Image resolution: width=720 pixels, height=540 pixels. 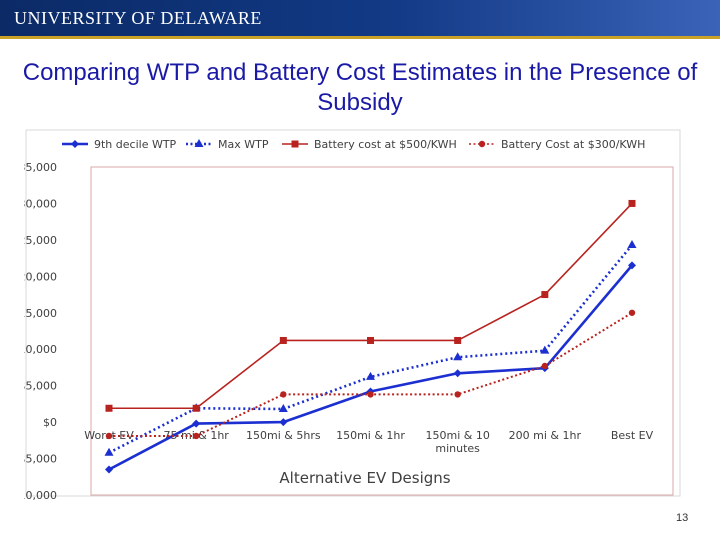 I want to click on legend-entry: 9th decile WTP, so click(x=119, y=144).